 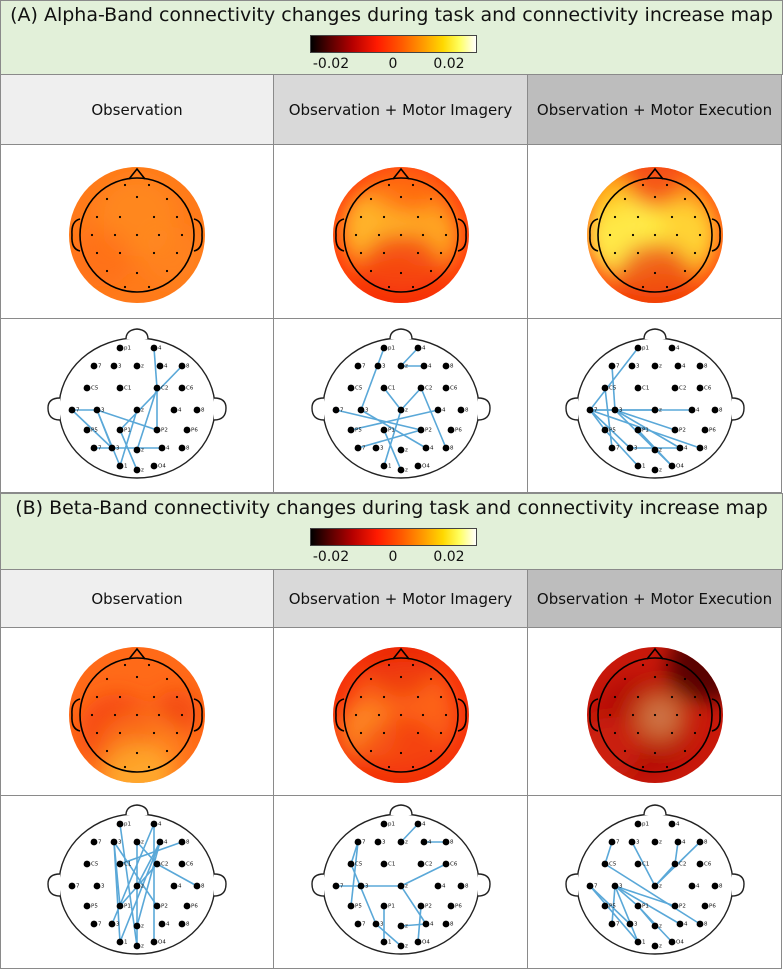 I want to click on panel-a-colorbar-tick: 0.02, so click(x=449, y=64).